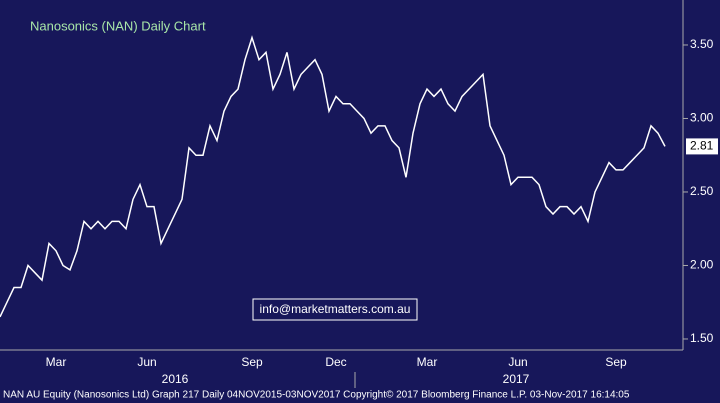 The image size is (720, 403). Describe the element at coordinates (702, 191) in the screenshot. I see `y-tick-label: 2.50` at that location.